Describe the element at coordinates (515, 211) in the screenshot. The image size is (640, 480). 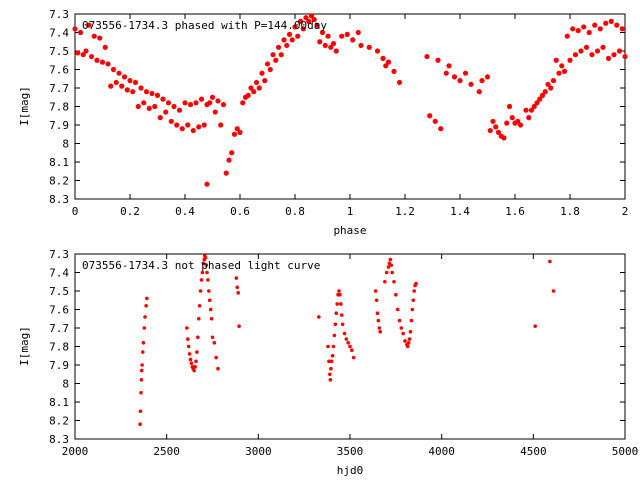
I see `phased-plot-xtick-label: 1.6` at that location.